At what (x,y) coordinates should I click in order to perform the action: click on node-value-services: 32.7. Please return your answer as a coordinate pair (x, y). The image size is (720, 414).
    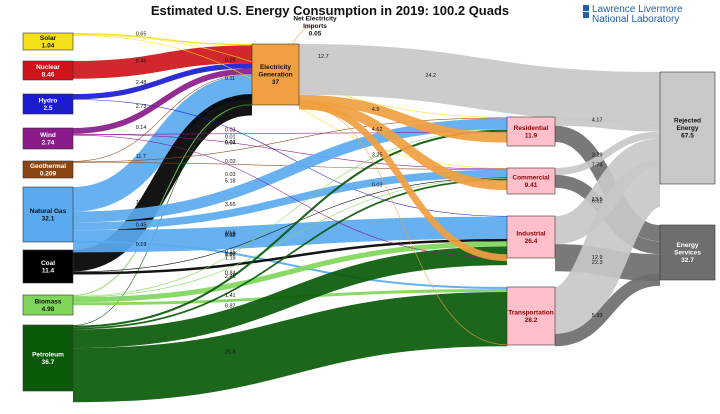
    Looking at the image, I should click on (687, 260).